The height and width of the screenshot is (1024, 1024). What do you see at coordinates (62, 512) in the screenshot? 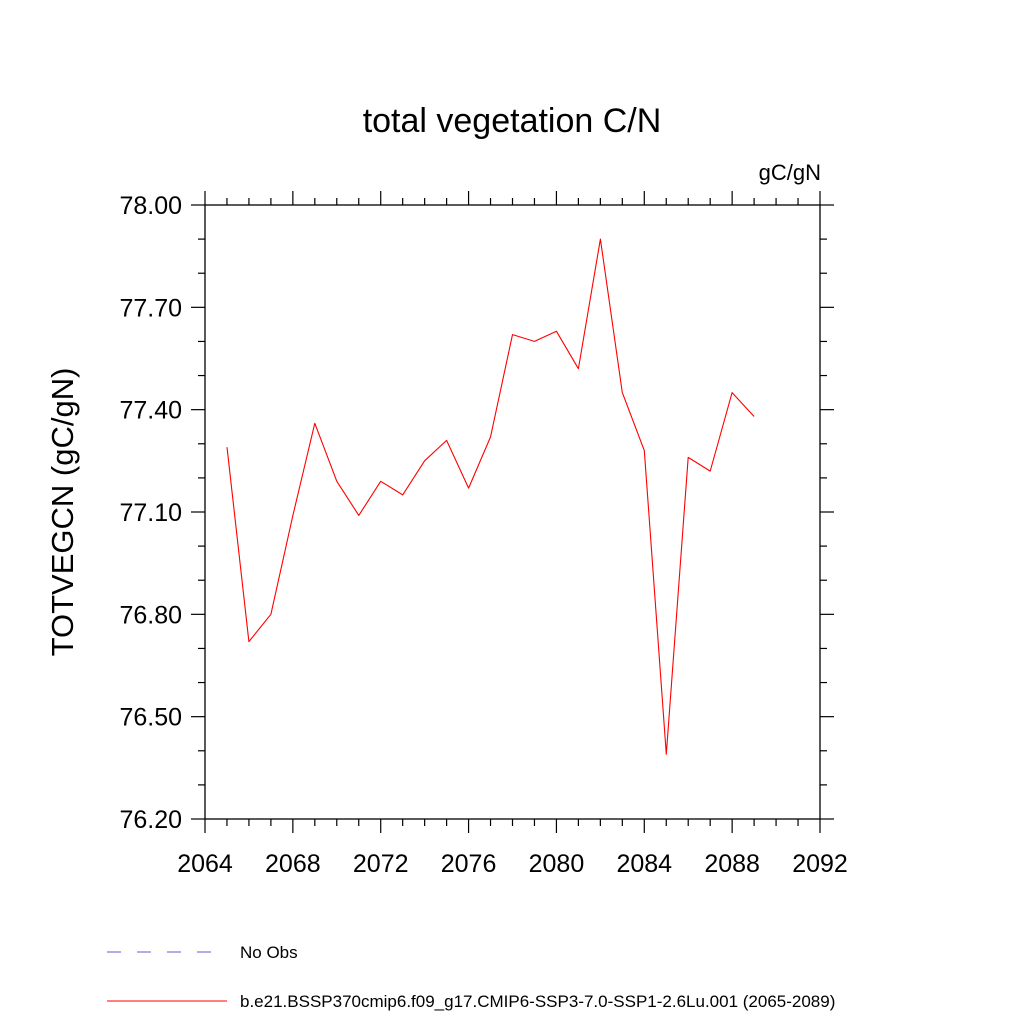
I see `y-axis-label: TOTVEGCN (gC/gN)` at bounding box center [62, 512].